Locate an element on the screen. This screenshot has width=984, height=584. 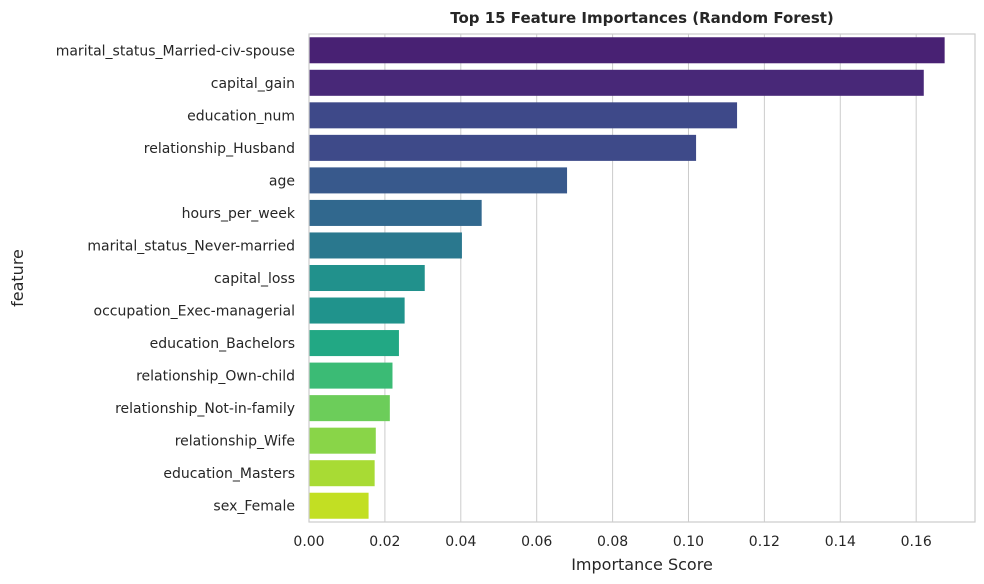
y-tick-label: occupation_Exec-managerial is located at coordinates (194, 312).